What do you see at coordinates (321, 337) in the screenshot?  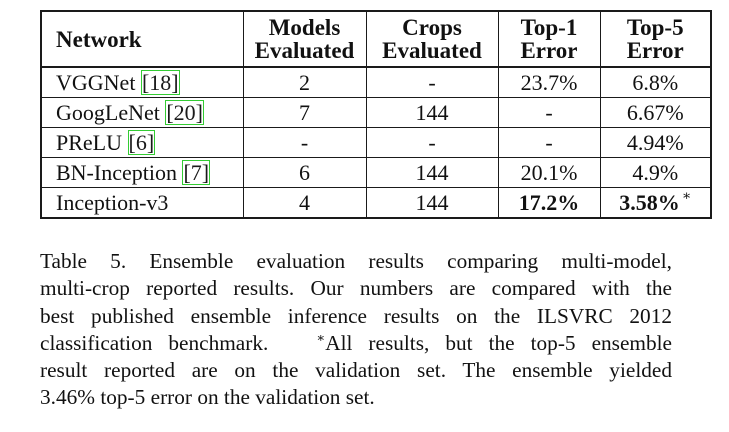 I see `caption-footnote-star: ∗` at bounding box center [321, 337].